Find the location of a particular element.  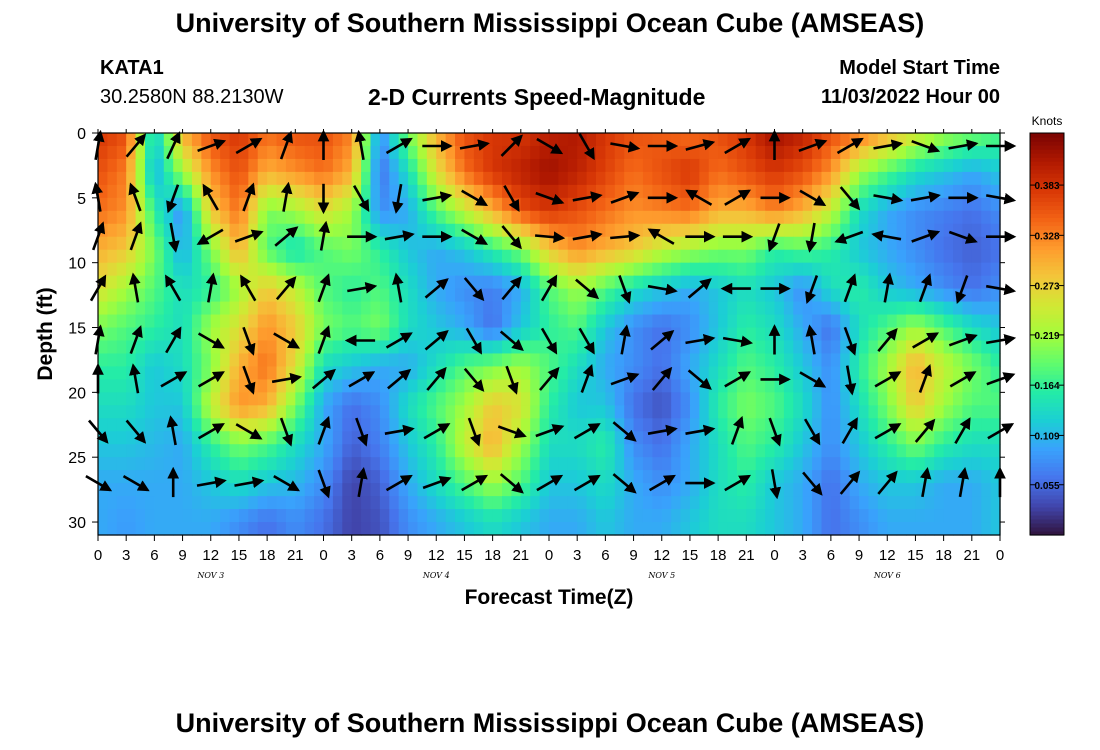

colorbar-tick-label: 0.328 is located at coordinates (1046, 236).